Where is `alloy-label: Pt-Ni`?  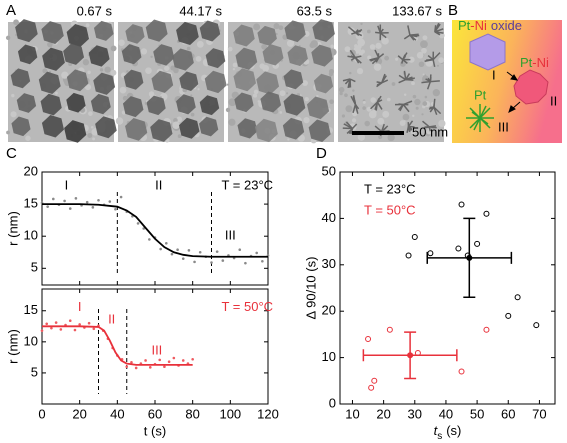
alloy-label: Pt-Ni is located at coordinates (534, 62).